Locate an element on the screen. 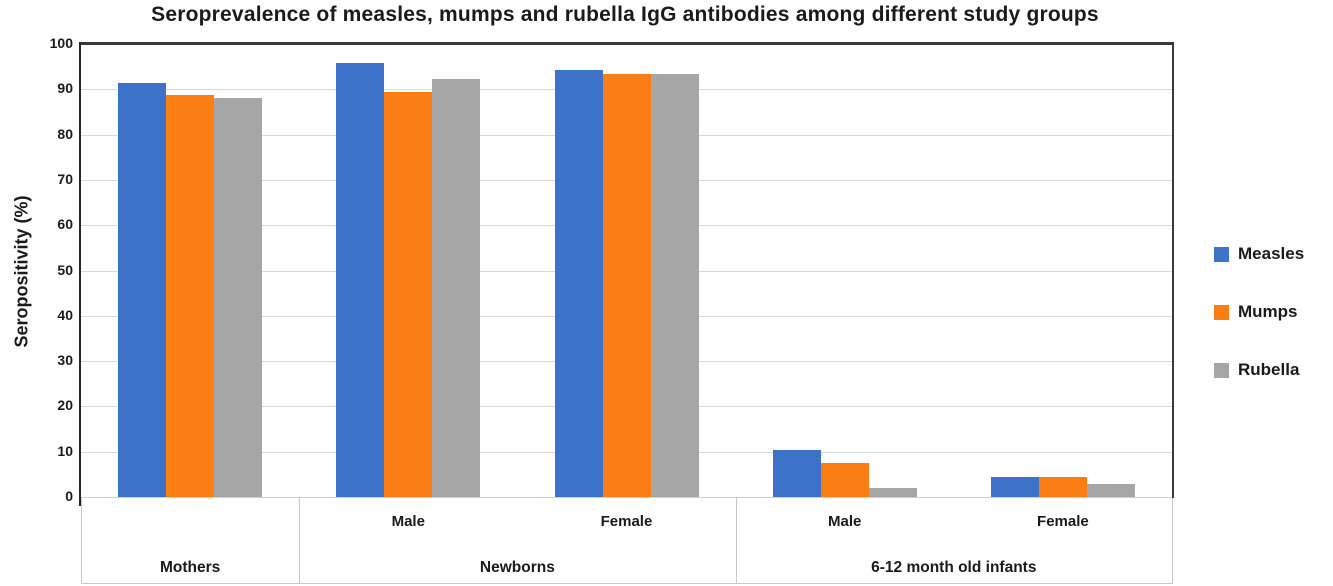  legend-item-rubella: Rubella is located at coordinates (1256, 370).